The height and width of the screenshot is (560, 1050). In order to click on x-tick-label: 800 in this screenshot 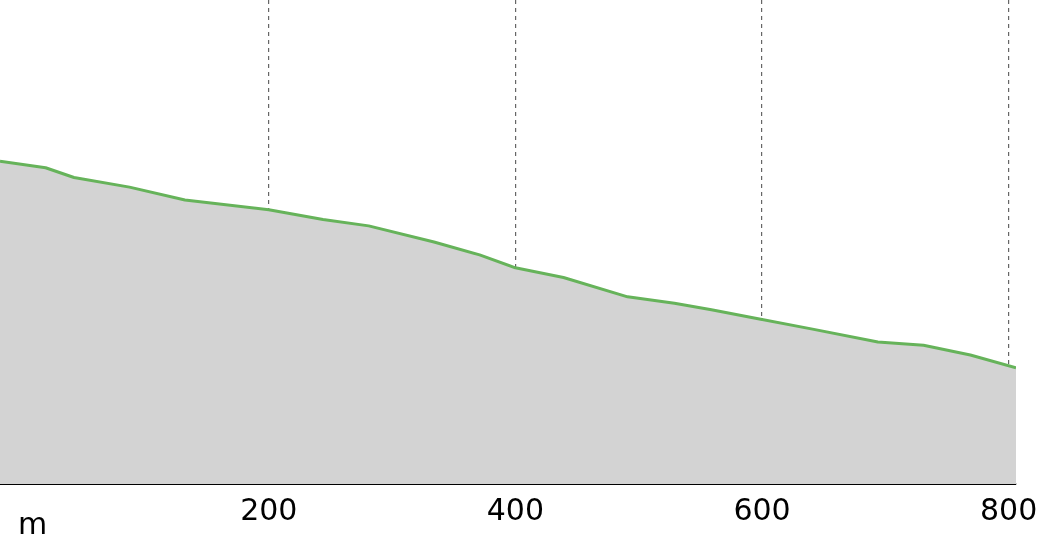, I will do `click(1008, 509)`.